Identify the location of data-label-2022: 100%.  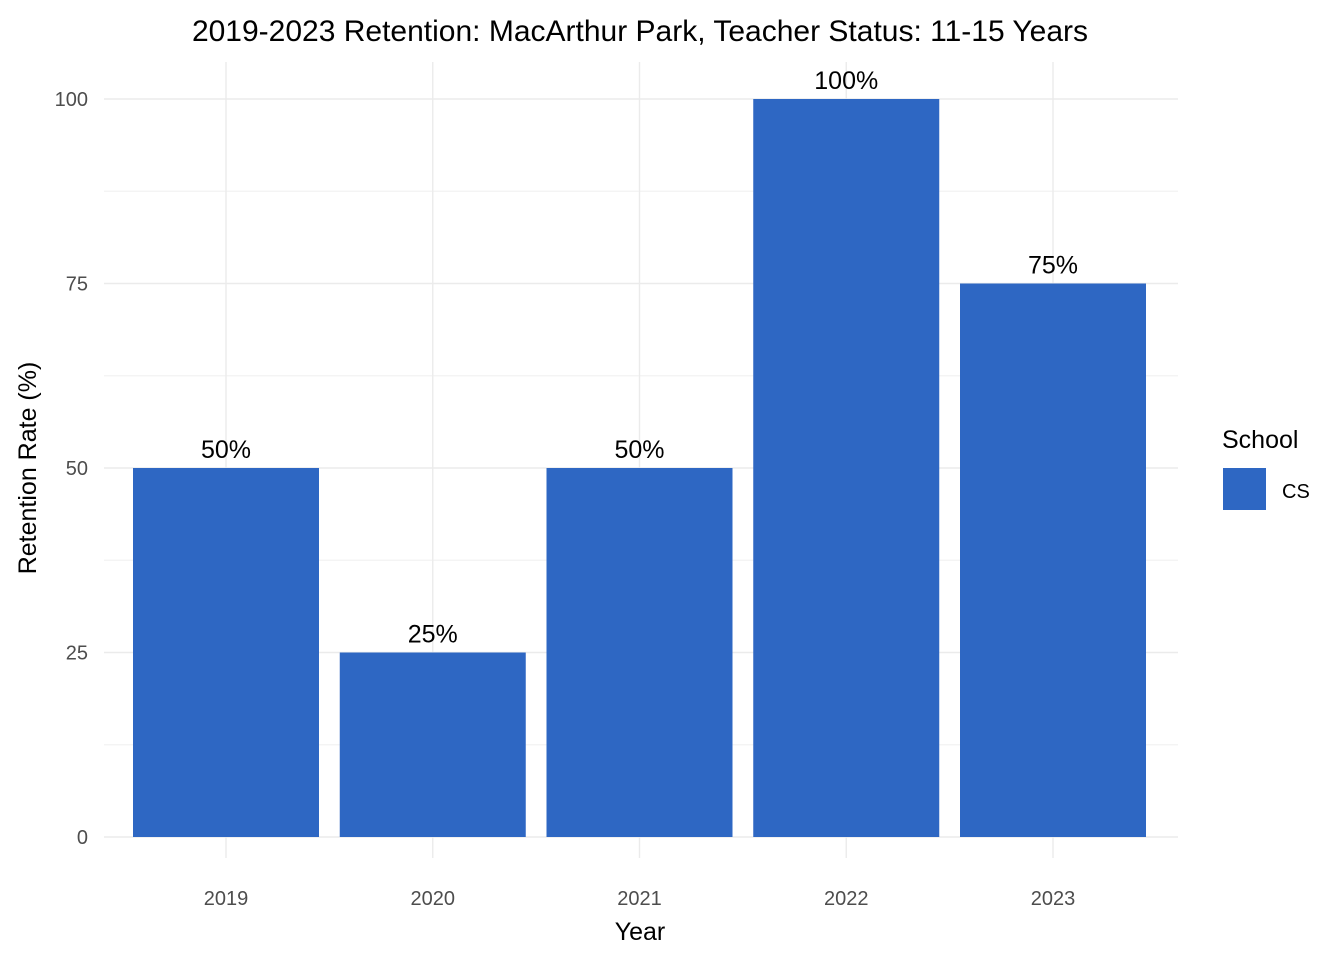
(846, 81).